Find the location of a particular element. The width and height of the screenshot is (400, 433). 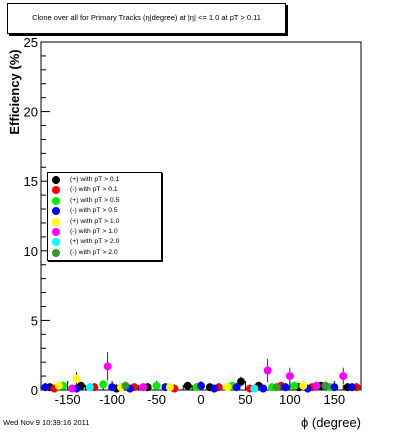

legend-entry: (+) with pT > 1.0 is located at coordinates (104, 222).